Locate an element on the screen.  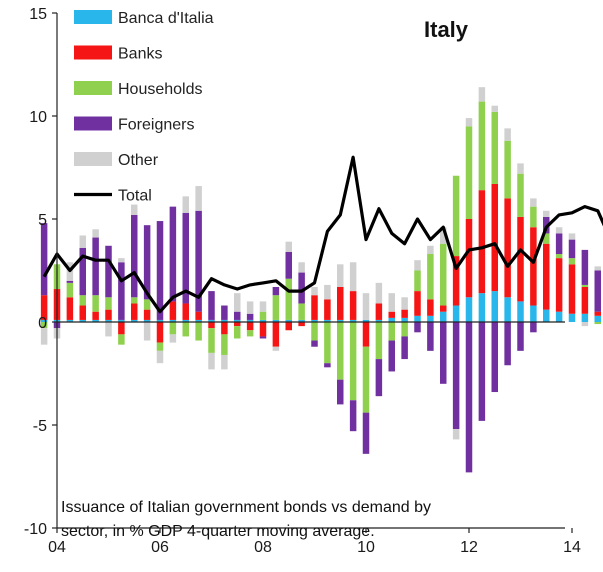
x-tick-label: 10 is located at coordinates (366, 547).